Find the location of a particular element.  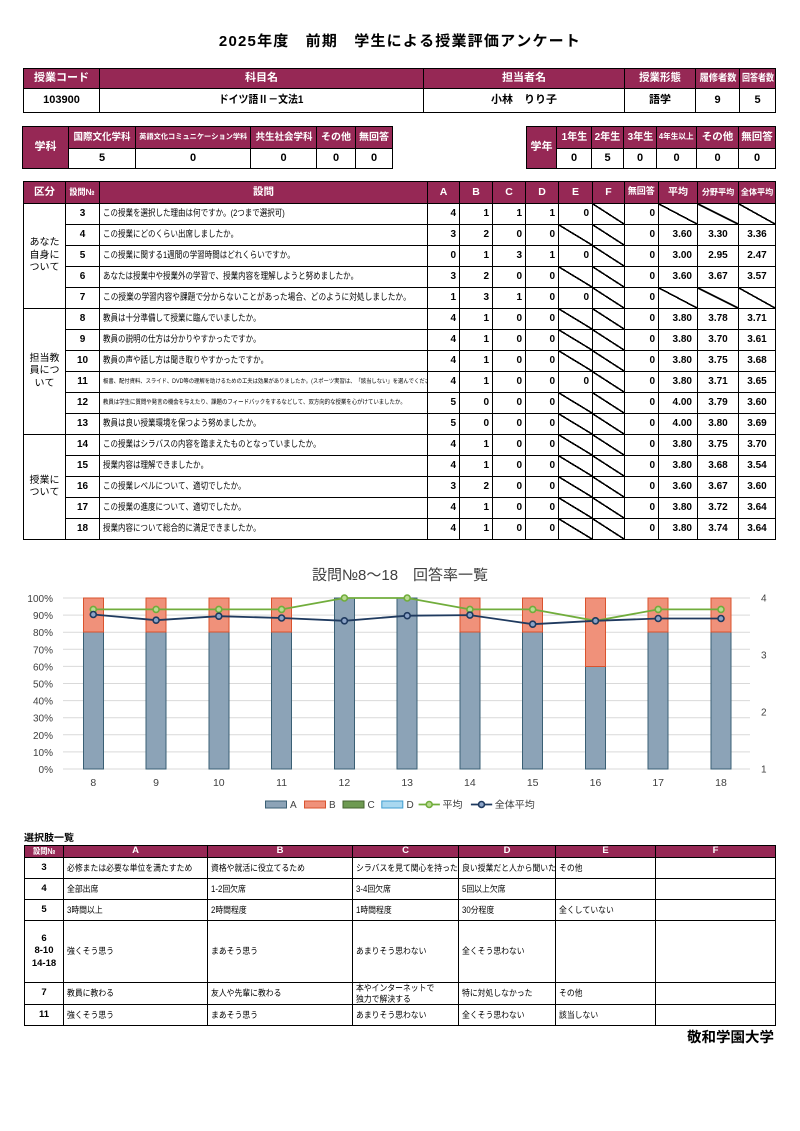

svg-text: 3 is located at coordinates (764, 656).